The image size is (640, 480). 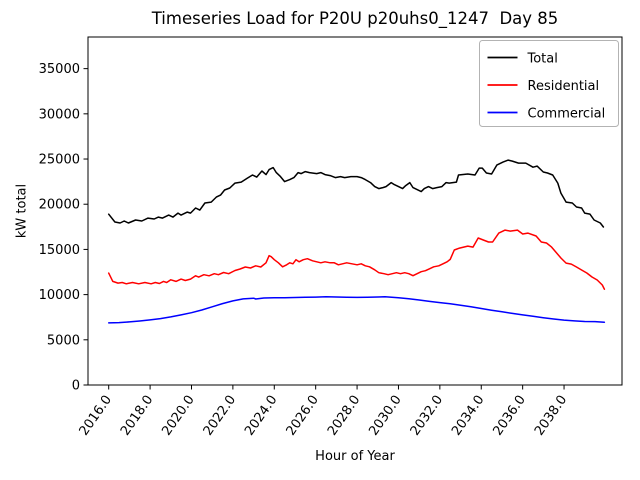 What do you see at coordinates (385, 416) in the screenshot?
I see `x-axis-tick-label: 2030.0` at bounding box center [385, 416].